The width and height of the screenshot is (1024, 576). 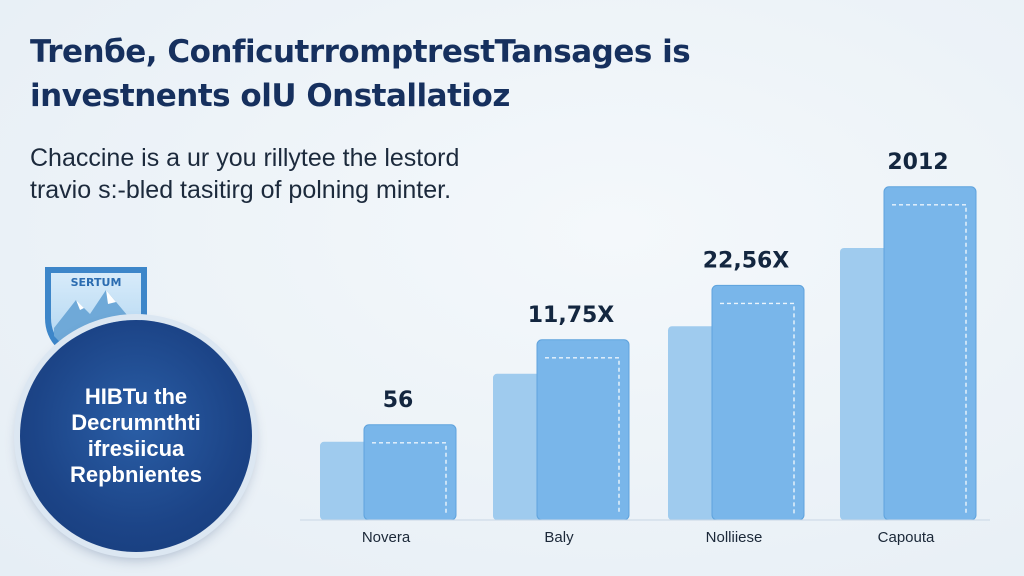 What do you see at coordinates (136, 396) in the screenshot?
I see `badge-line-1: HIBTu the` at bounding box center [136, 396].